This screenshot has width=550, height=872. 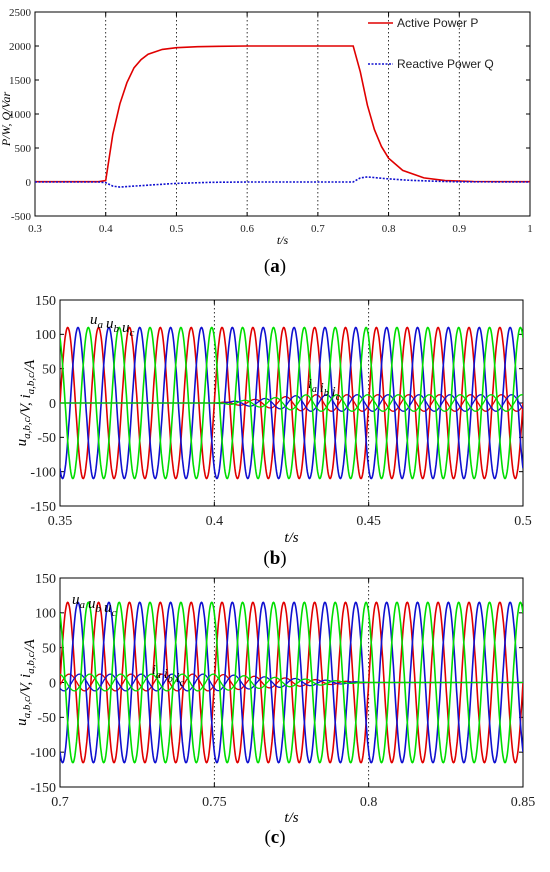 I want to click on x-tick-label: 0.45, so click(x=368, y=521).